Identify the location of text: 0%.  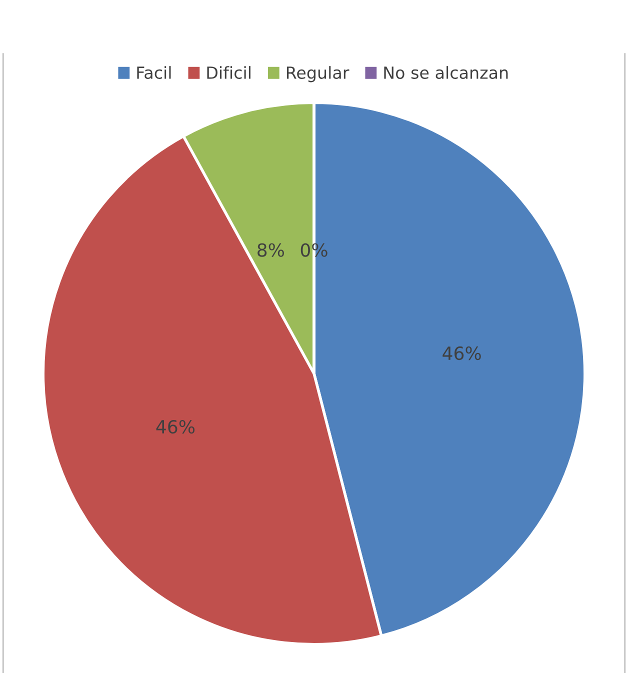
(314, 250).